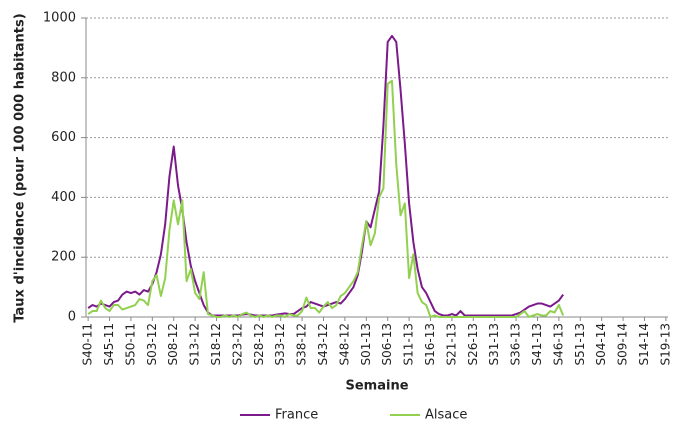 Image resolution: width=673 pixels, height=427 pixels. Describe the element at coordinates (409, 344) in the screenshot. I see `x-tick-label: S11-13` at that location.